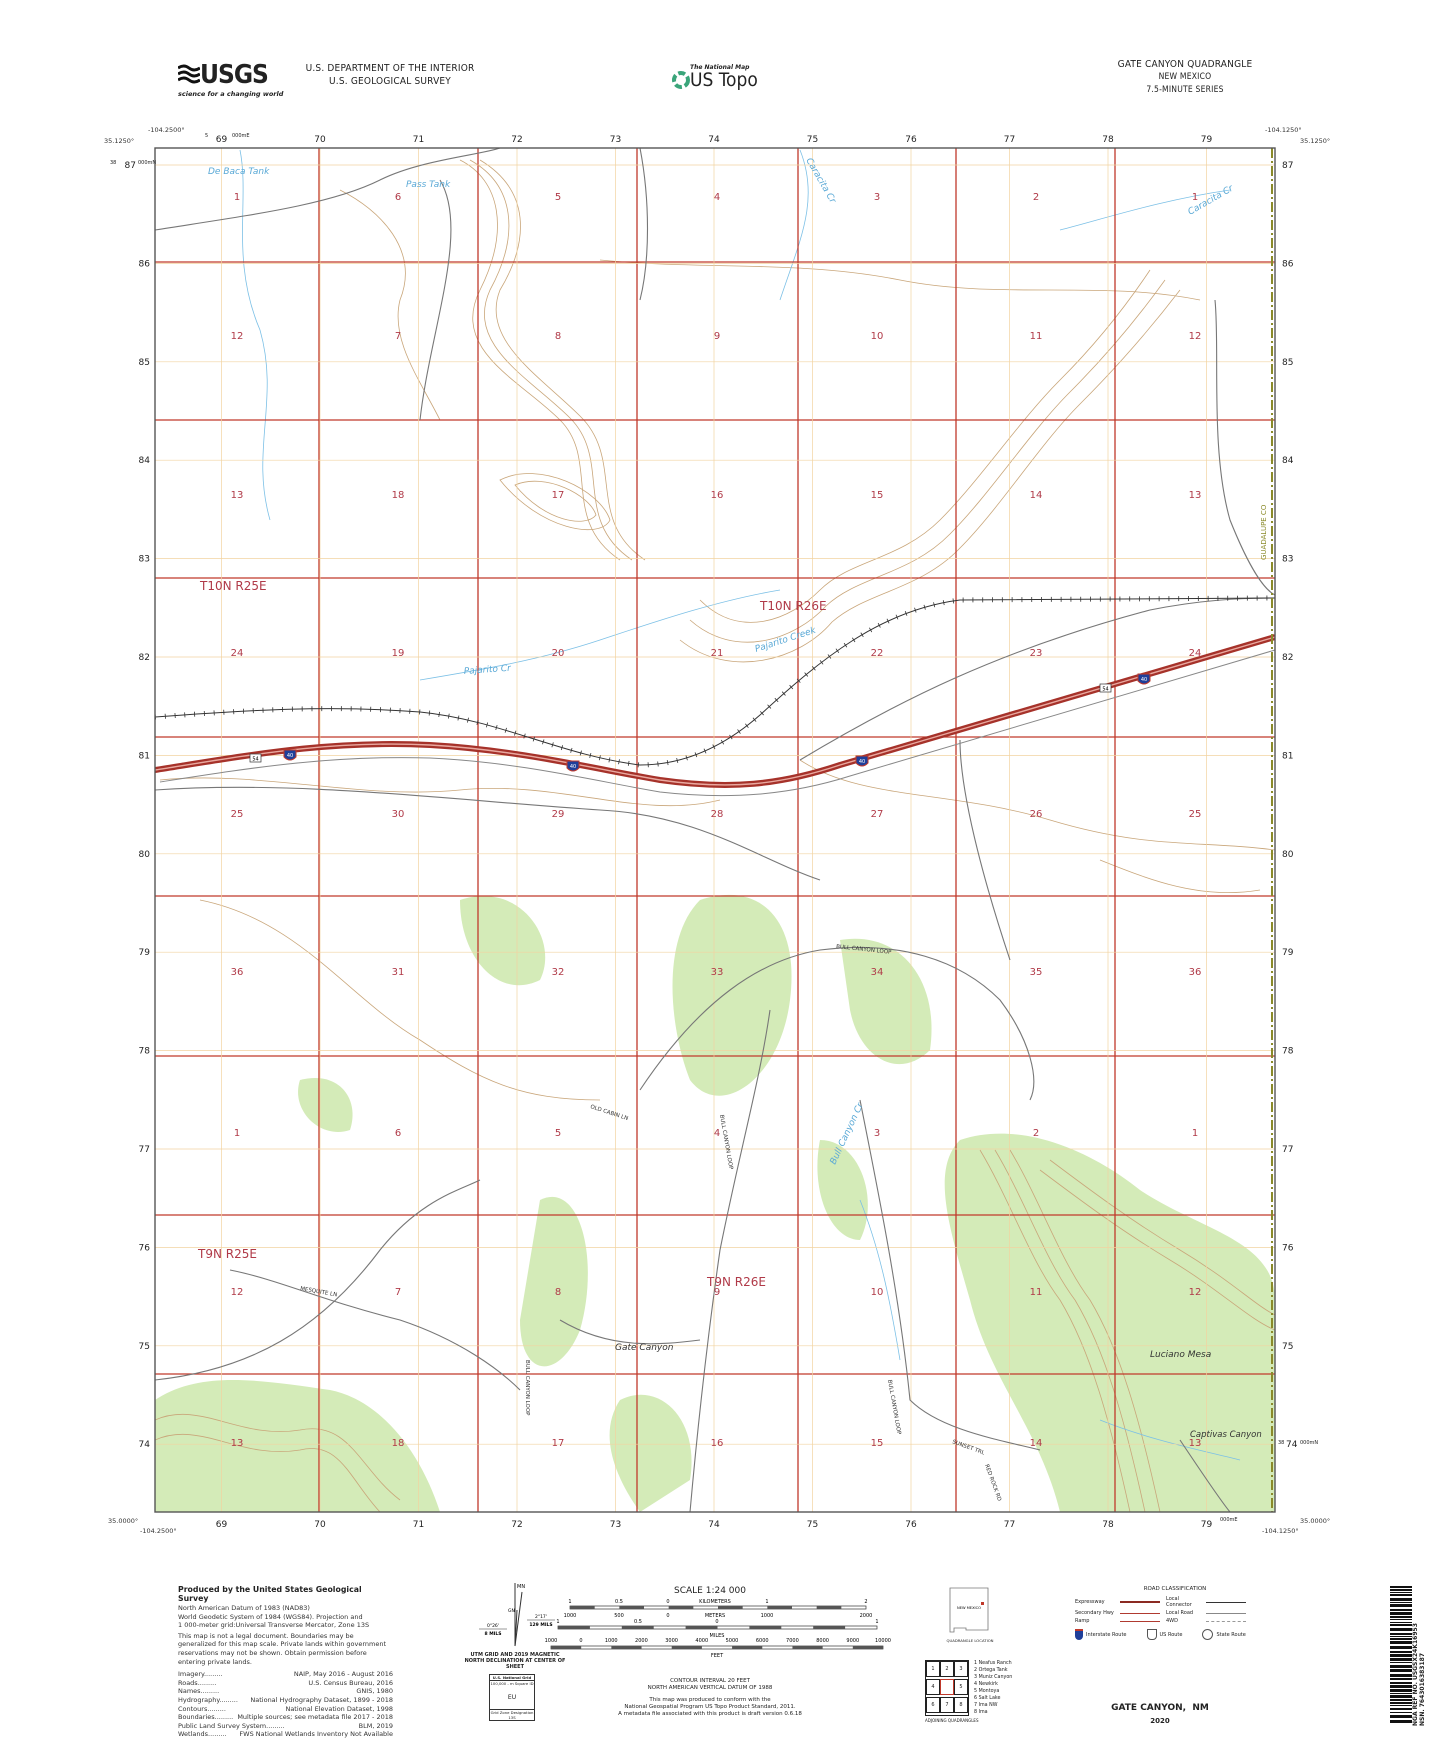  I want to click on utm-easting-label: 69, so click(222, 1525).